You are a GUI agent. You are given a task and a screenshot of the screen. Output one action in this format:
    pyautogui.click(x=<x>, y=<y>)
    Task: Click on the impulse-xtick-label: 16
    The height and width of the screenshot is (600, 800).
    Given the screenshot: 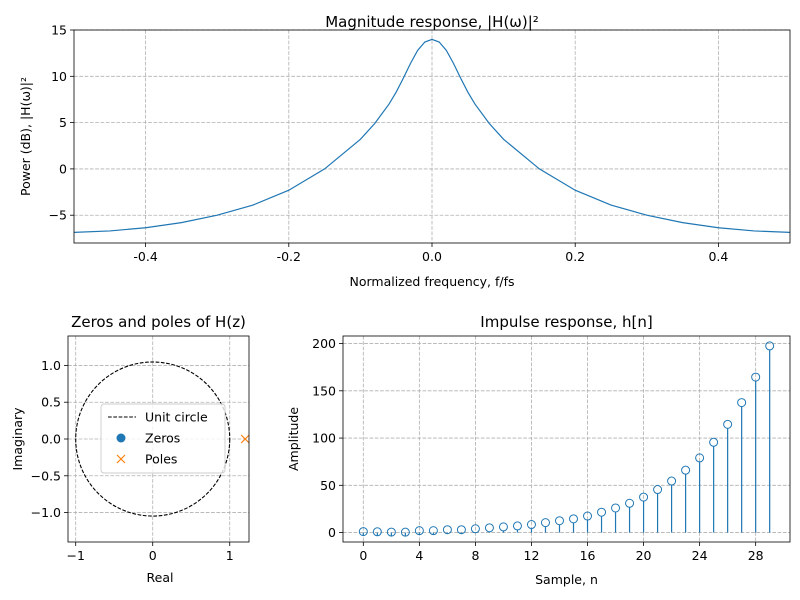 What is the action you would take?
    pyautogui.click(x=588, y=555)
    